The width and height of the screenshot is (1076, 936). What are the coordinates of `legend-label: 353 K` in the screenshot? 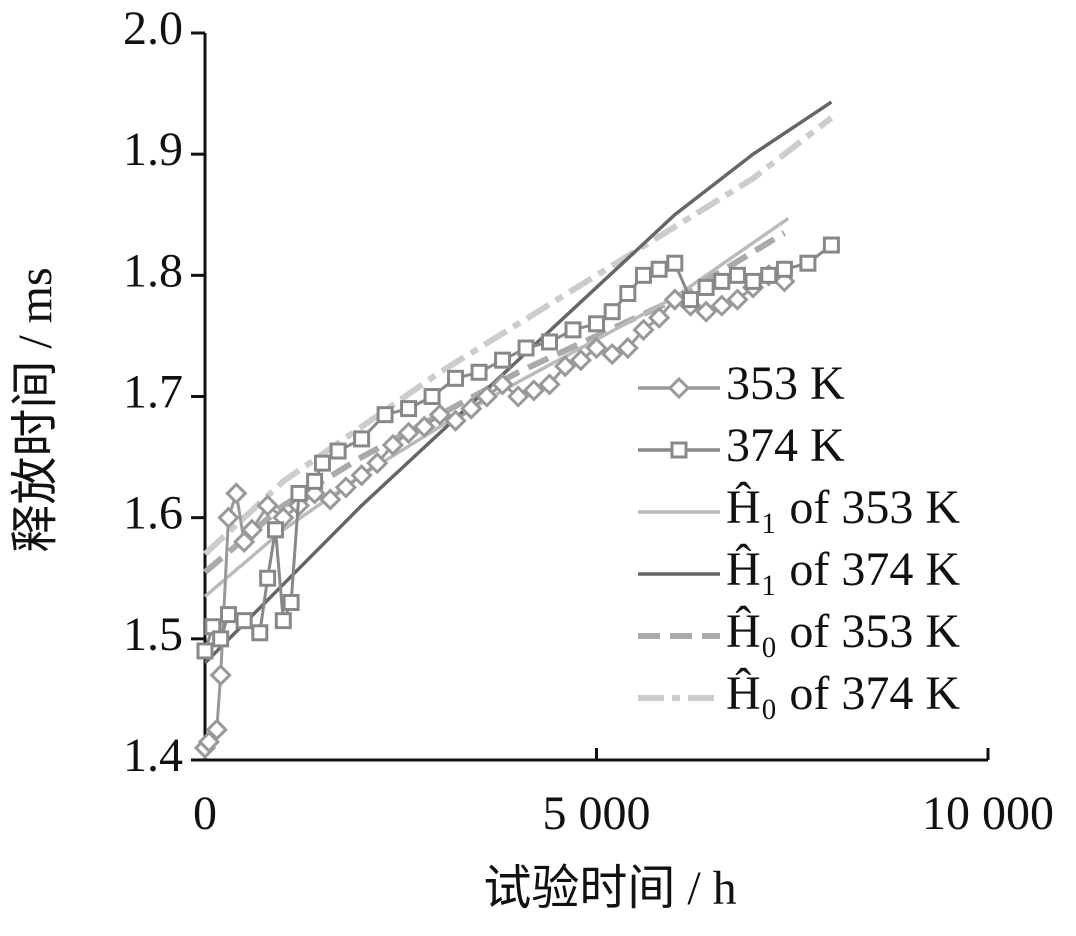 It's located at (785, 383).